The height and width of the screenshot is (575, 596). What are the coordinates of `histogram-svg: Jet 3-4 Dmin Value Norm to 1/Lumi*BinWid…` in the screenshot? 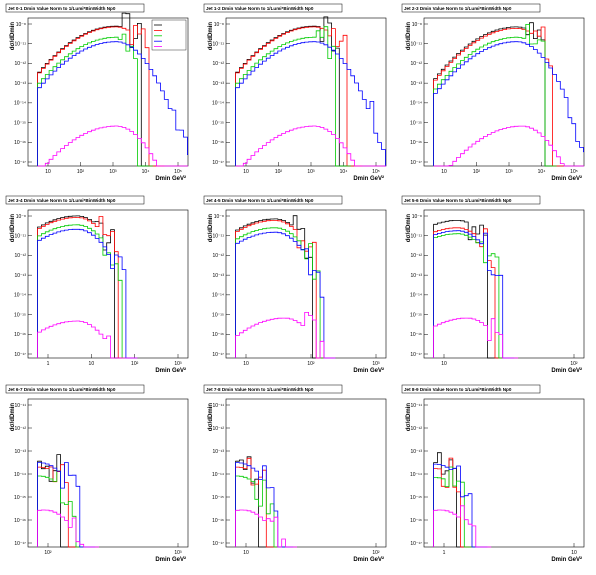 It's located at (97, 284).